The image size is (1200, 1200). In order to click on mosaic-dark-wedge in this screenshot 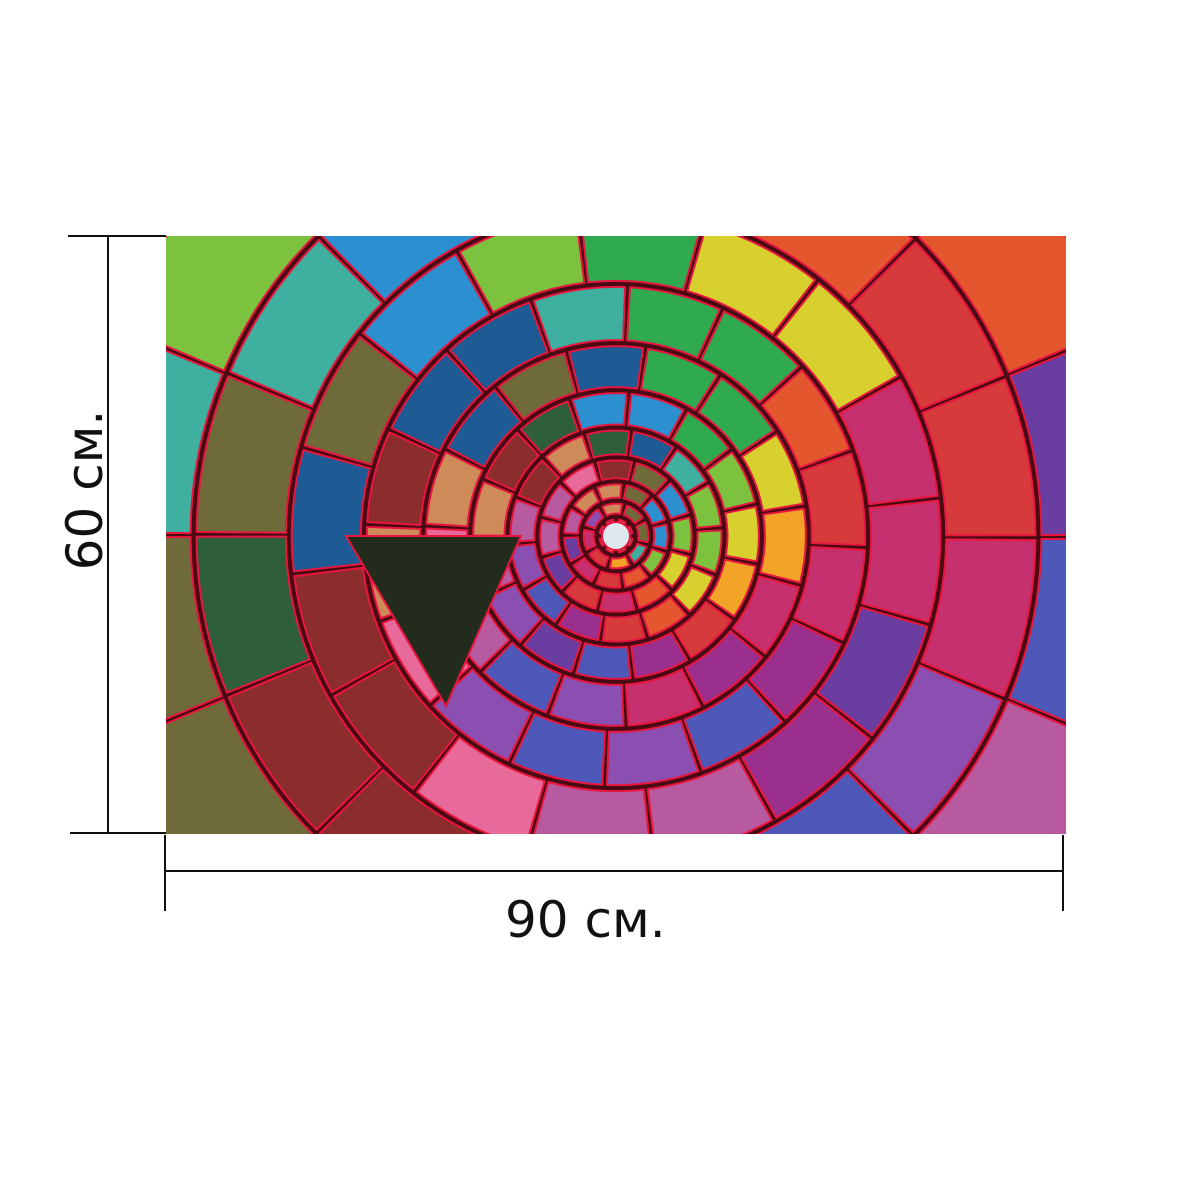, I will do `click(433, 622)`.